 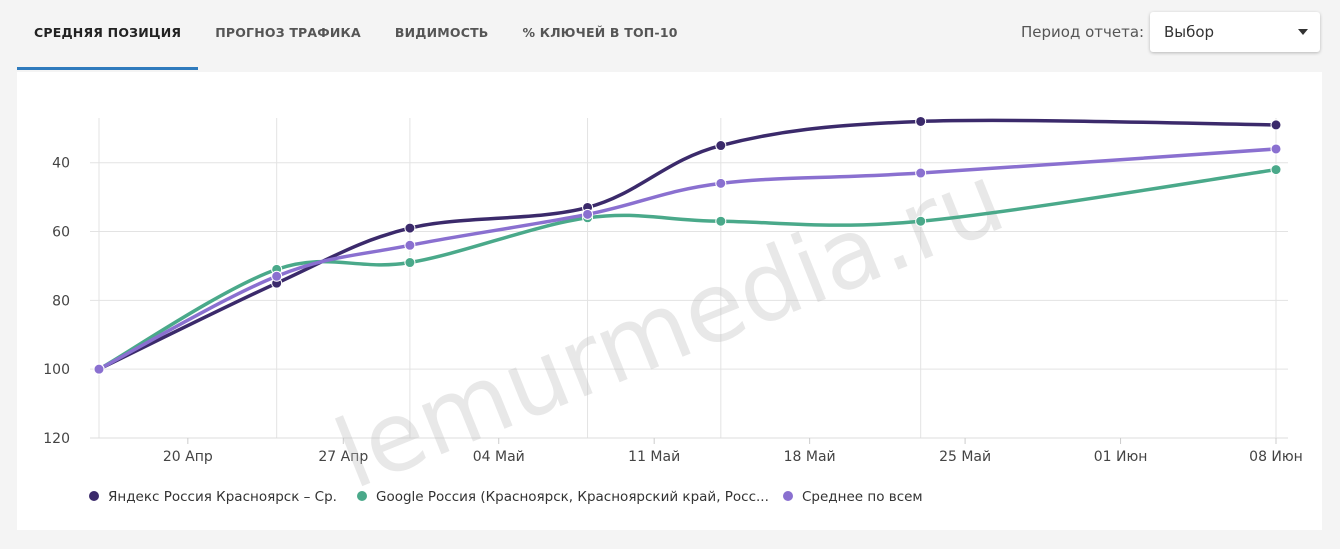 I want to click on period-select: Выбор, so click(x=1235, y=32).